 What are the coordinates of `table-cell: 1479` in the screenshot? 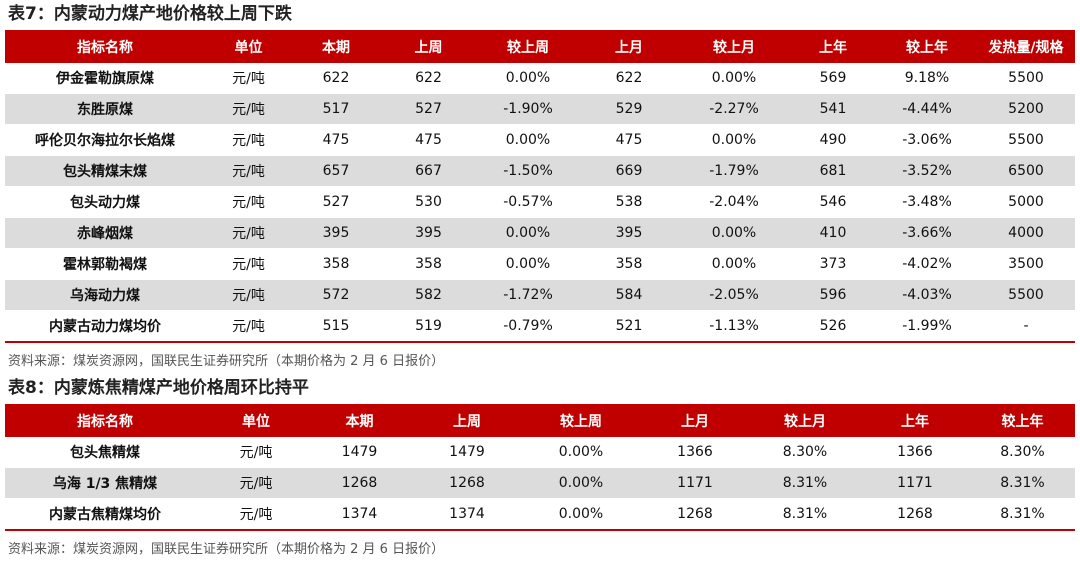 It's located at (467, 452).